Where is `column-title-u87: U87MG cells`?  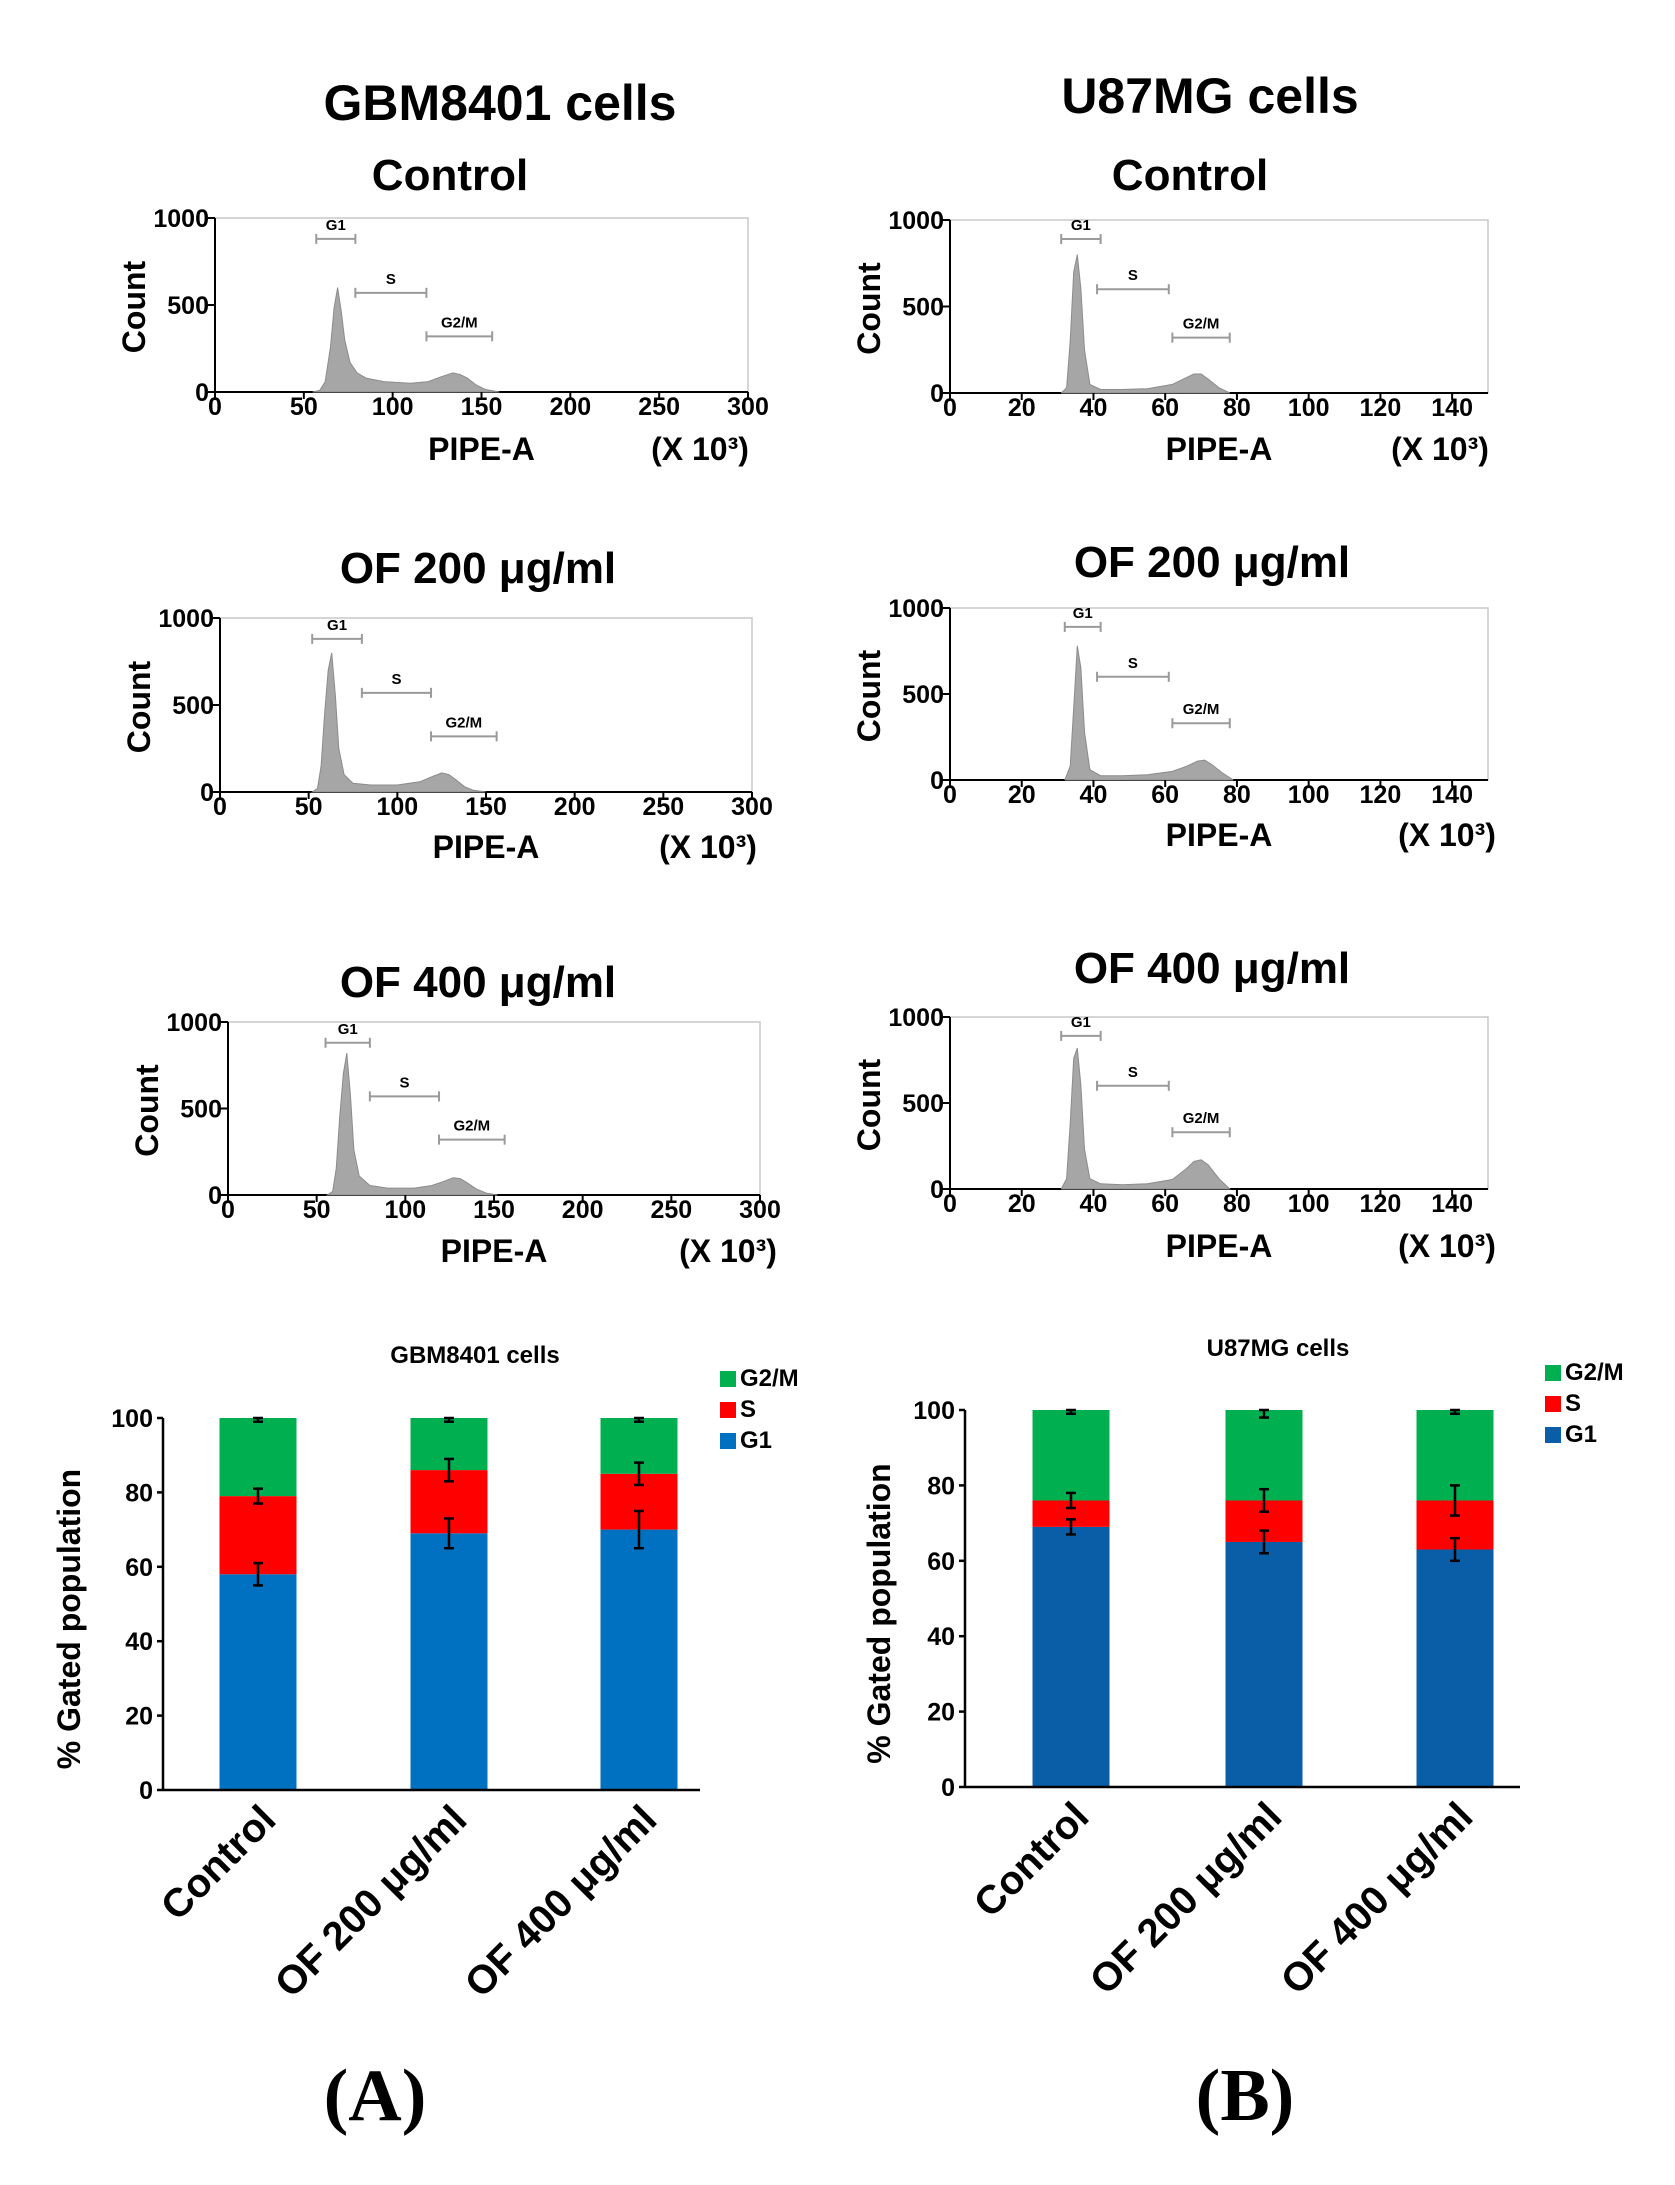
column-title-u87: U87MG cells is located at coordinates (1209, 96).